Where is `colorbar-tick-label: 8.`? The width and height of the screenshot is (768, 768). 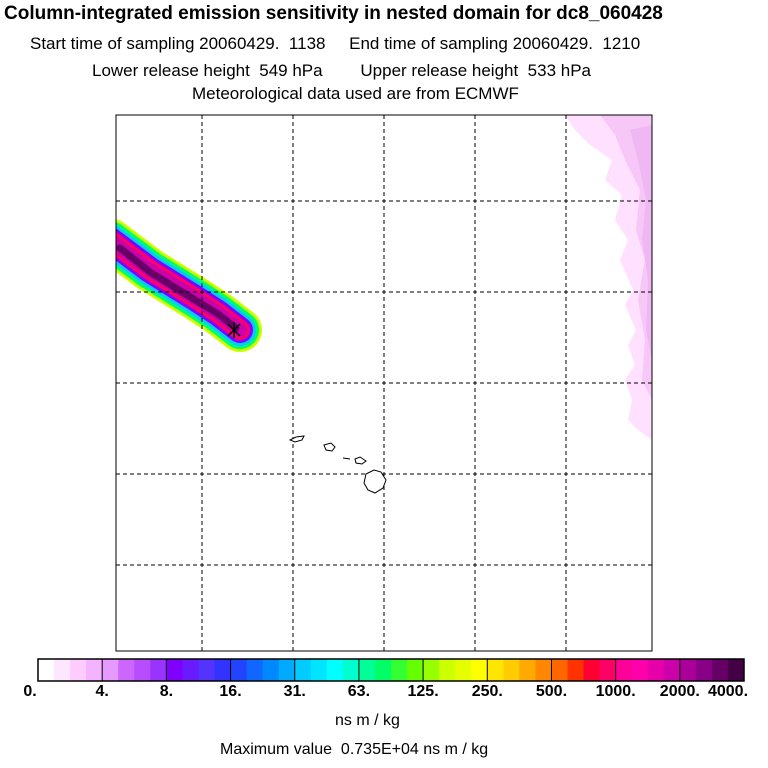
colorbar-tick-label: 8. is located at coordinates (166, 691).